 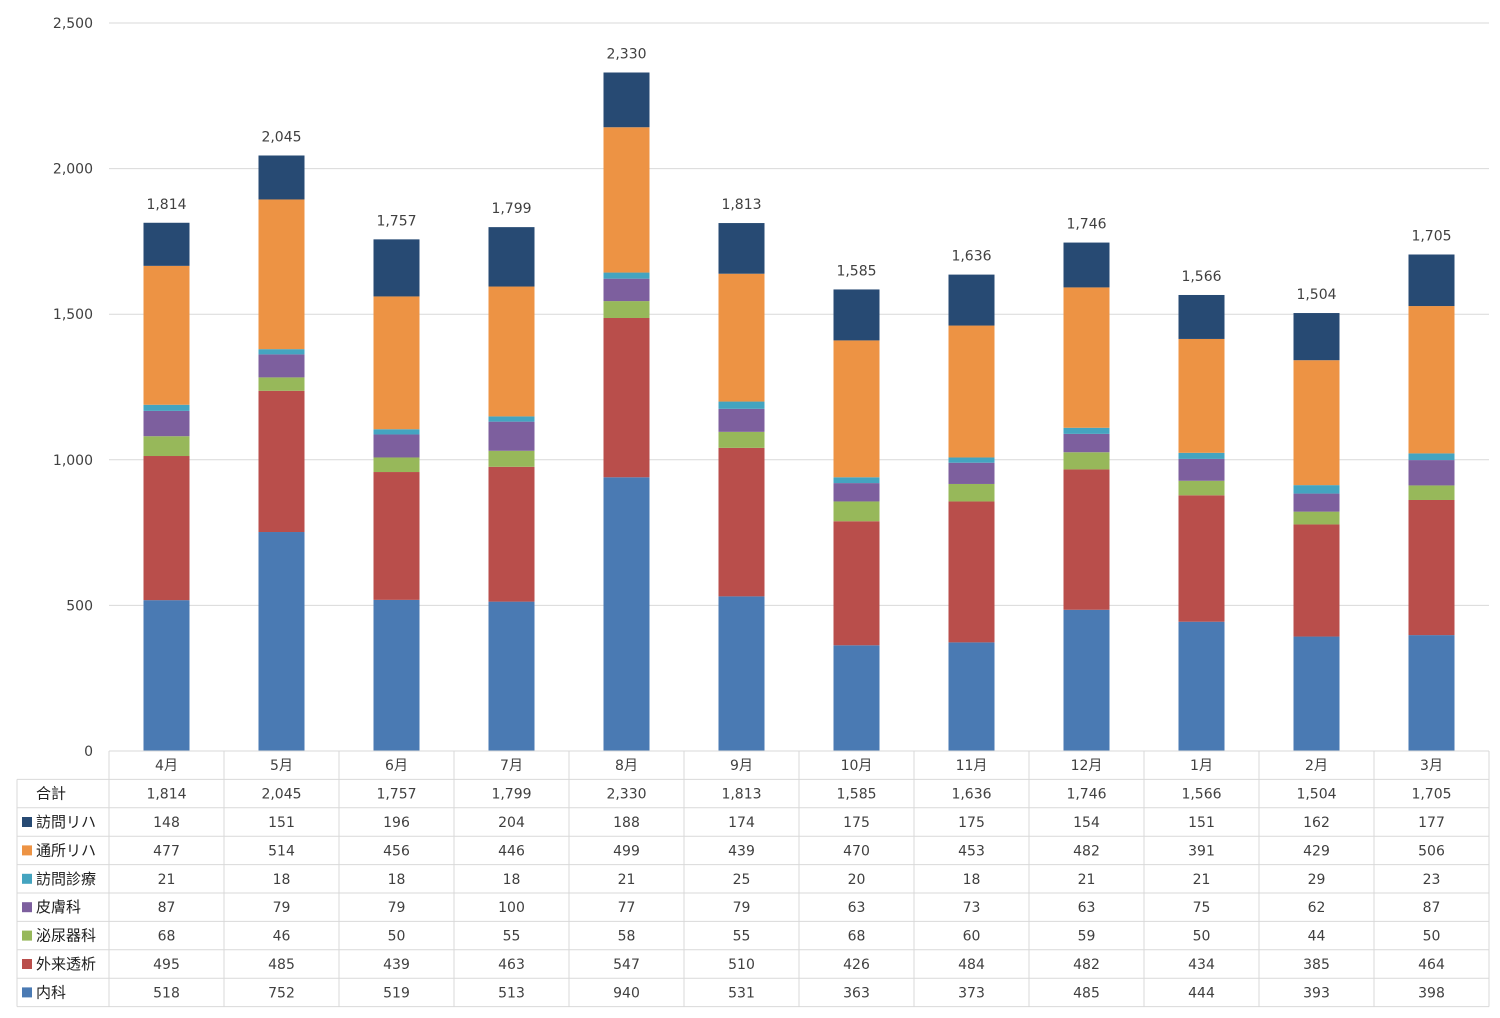 I want to click on y-axis: 0 500 1,000 1,500 2,000 2,500, so click(x=73, y=388).